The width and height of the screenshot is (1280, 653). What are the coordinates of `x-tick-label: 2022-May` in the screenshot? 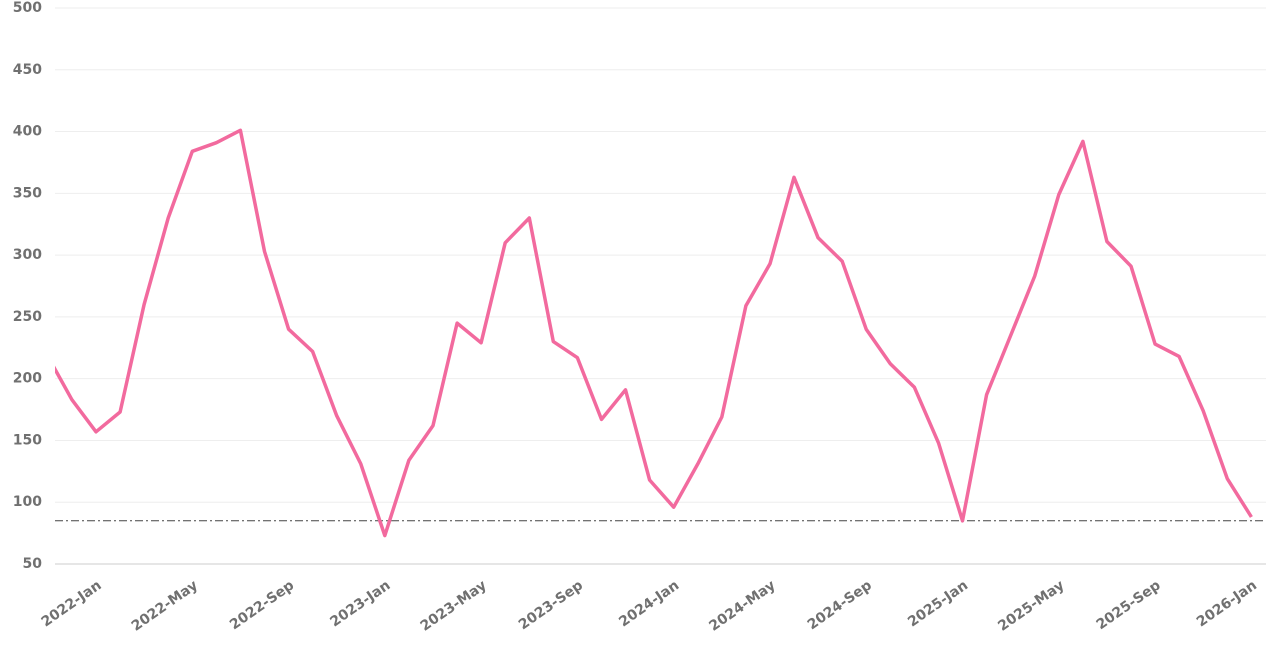 It's located at (165, 605).